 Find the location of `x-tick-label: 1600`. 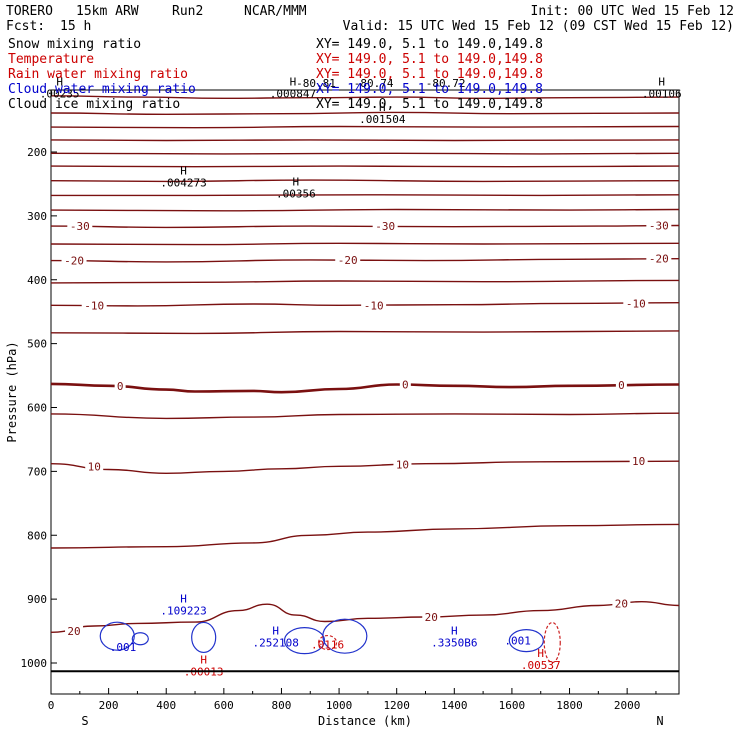

x-tick-label: 1600 is located at coordinates (512, 705).